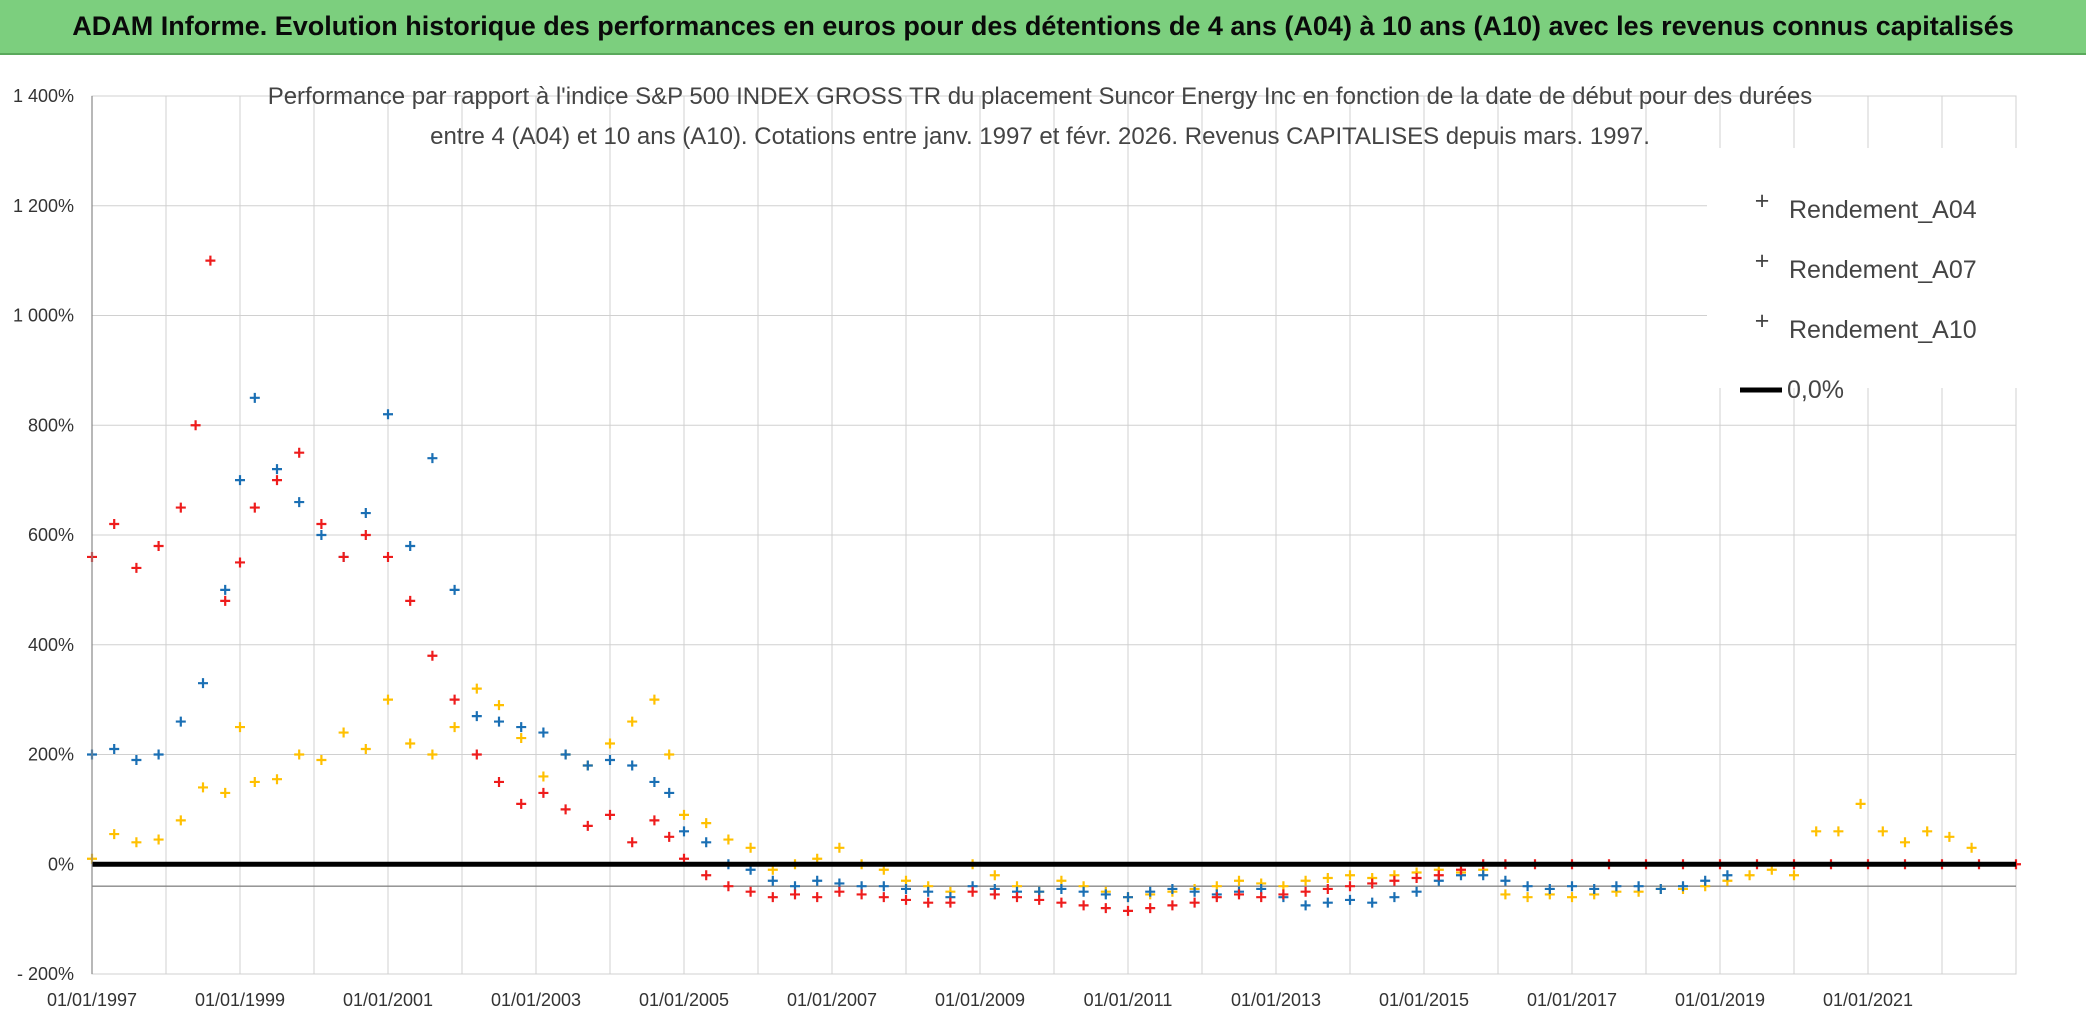 The width and height of the screenshot is (2086, 1031). Describe the element at coordinates (980, 1000) in the screenshot. I see `x-tick-label: 01/01/2009` at that location.